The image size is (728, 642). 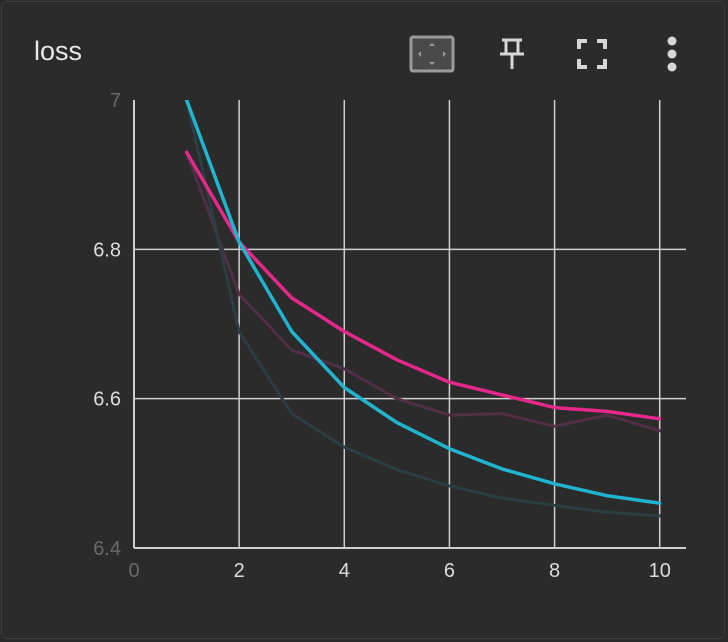 I want to click on x-tick-label: 2, so click(x=239, y=571).